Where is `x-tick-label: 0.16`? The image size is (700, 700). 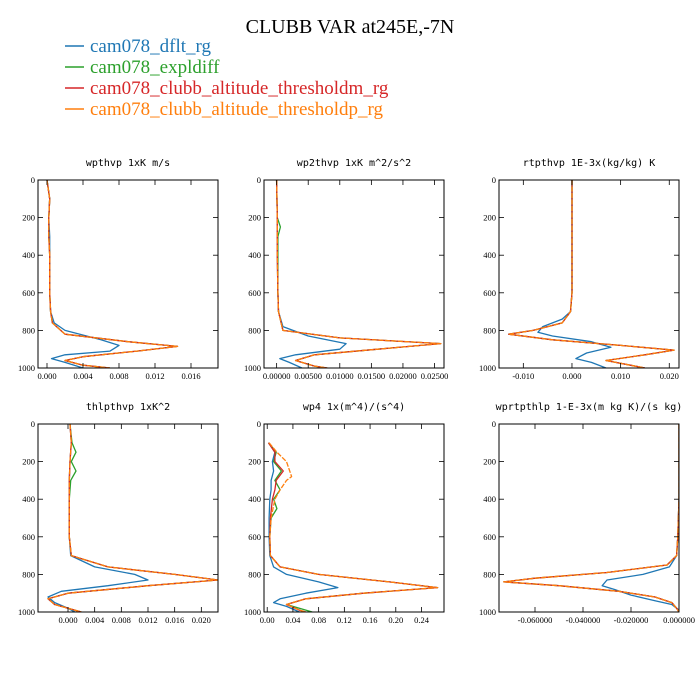 x-tick-label: 0.16 is located at coordinates (370, 620).